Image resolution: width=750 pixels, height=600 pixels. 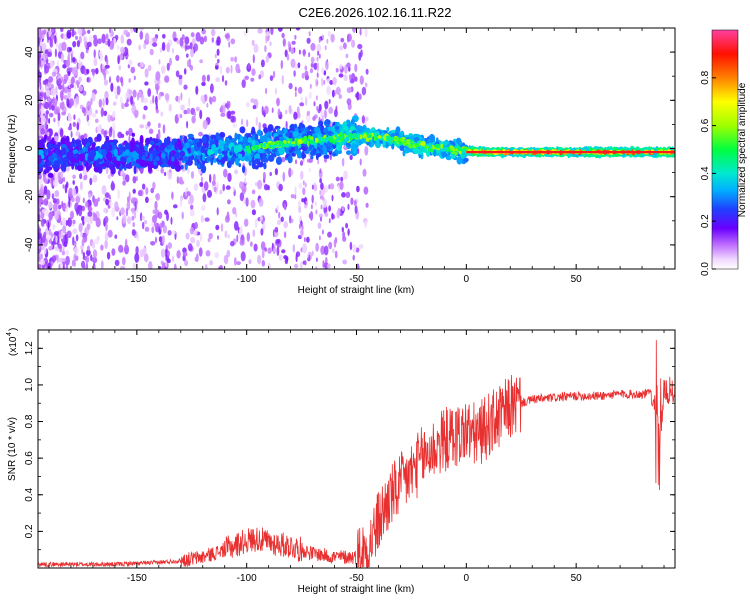 I want to click on snr-x-tick-label: -100, so click(x=247, y=578).